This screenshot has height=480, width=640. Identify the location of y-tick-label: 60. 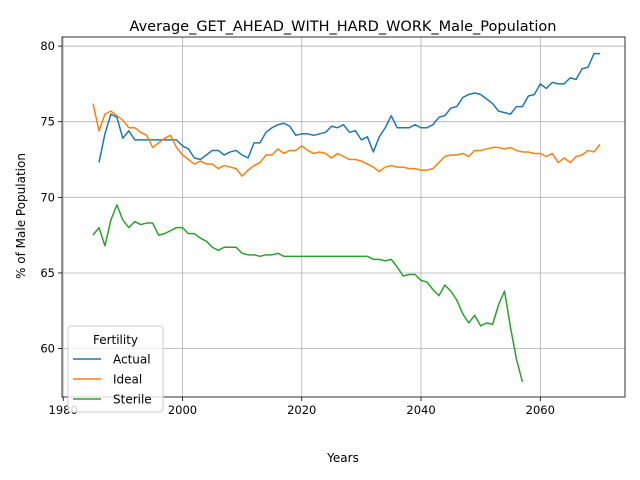
(47, 349).